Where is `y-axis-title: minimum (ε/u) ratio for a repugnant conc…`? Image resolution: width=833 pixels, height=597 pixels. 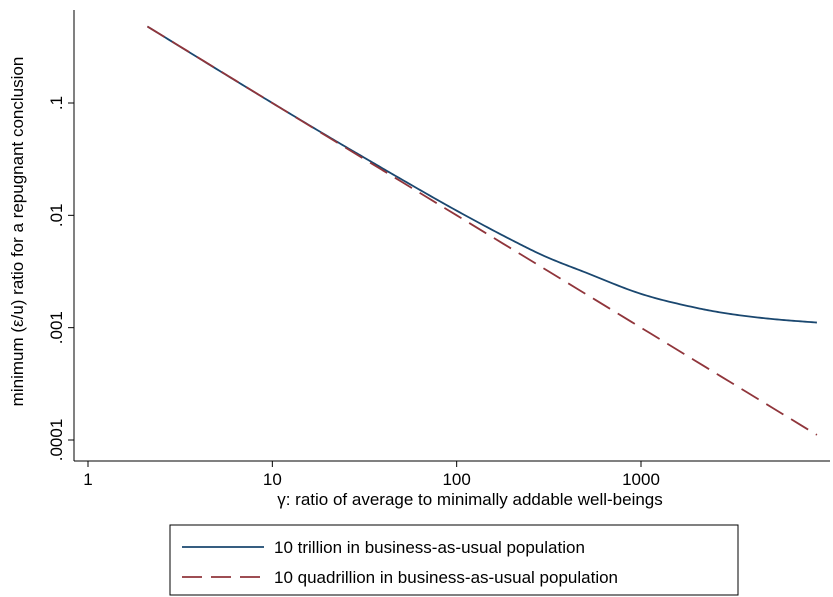
y-axis-title: minimum (ε/u) ratio for a repugnant conc… is located at coordinates (17, 232).